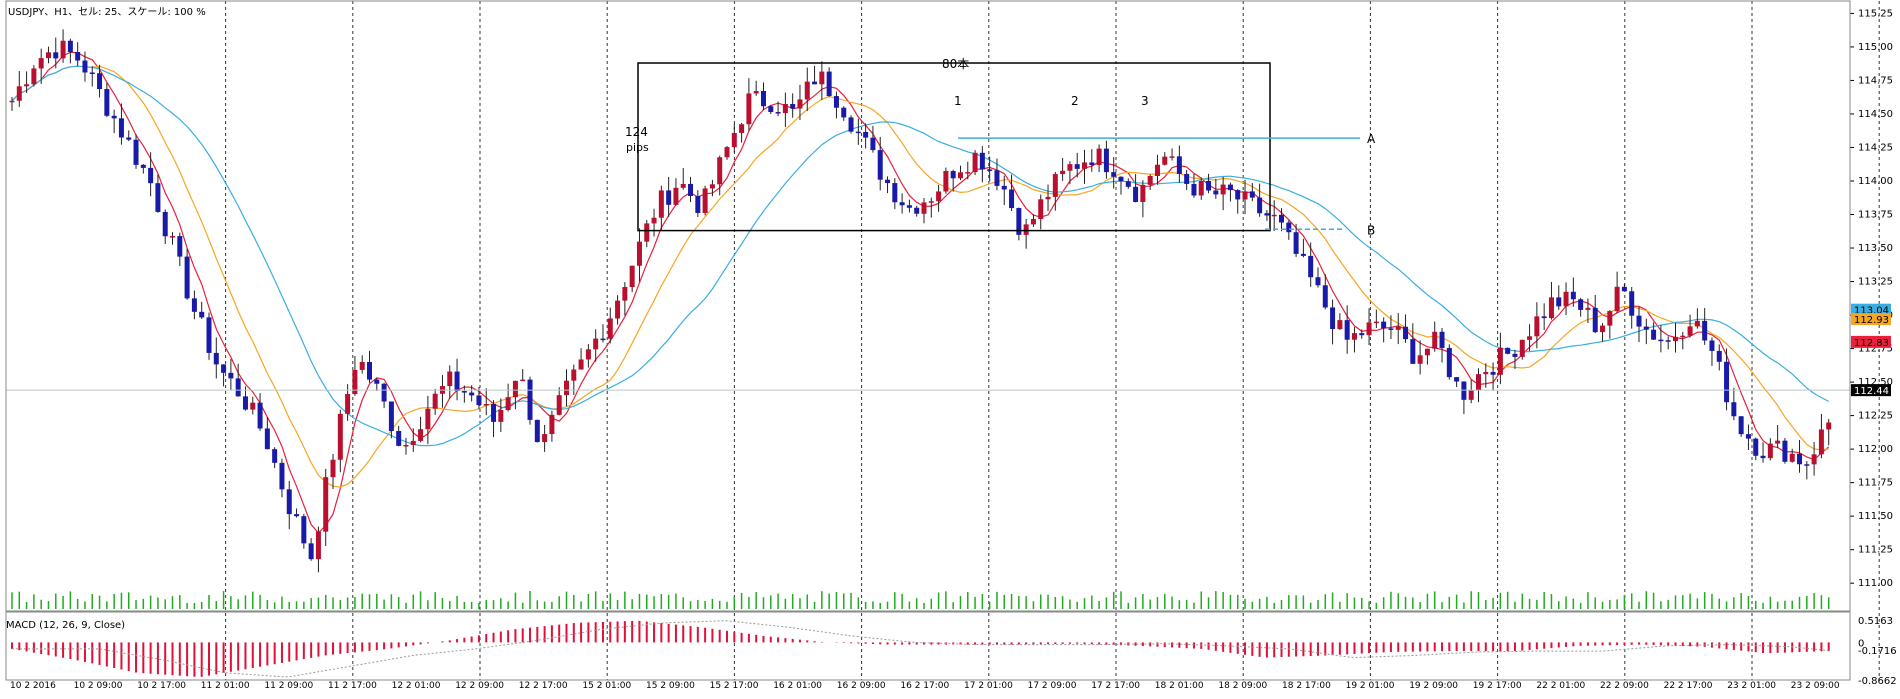 Image resolution: width=1900 pixels, height=699 pixels. Describe the element at coordinates (920, 600) in the screenshot. I see `volume-bars` at that location.